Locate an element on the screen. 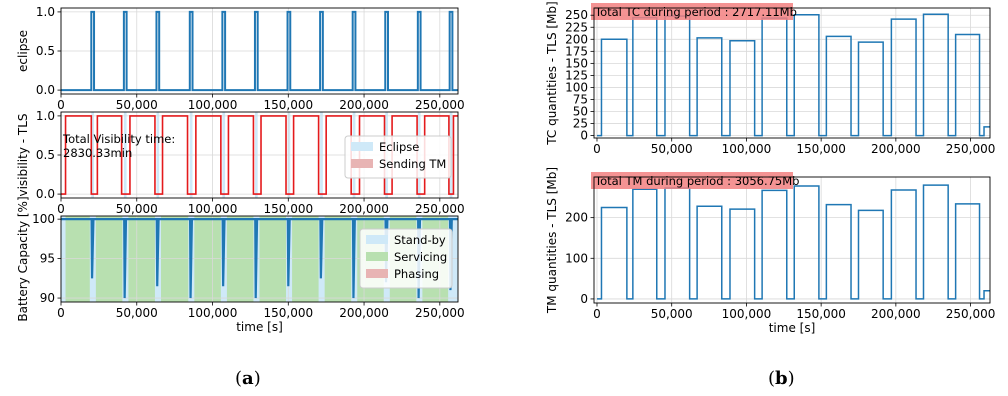  battery-series-line is located at coordinates (259, 258).